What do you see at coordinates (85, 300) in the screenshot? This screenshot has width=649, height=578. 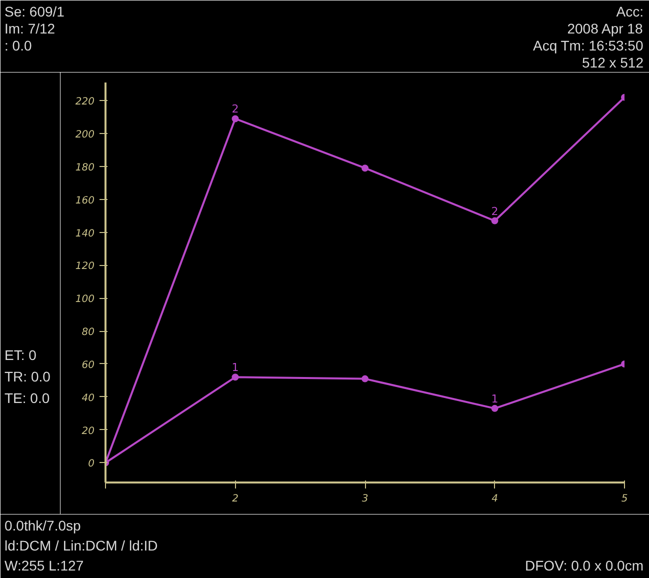 I see `y-tick-label: 100` at bounding box center [85, 300].